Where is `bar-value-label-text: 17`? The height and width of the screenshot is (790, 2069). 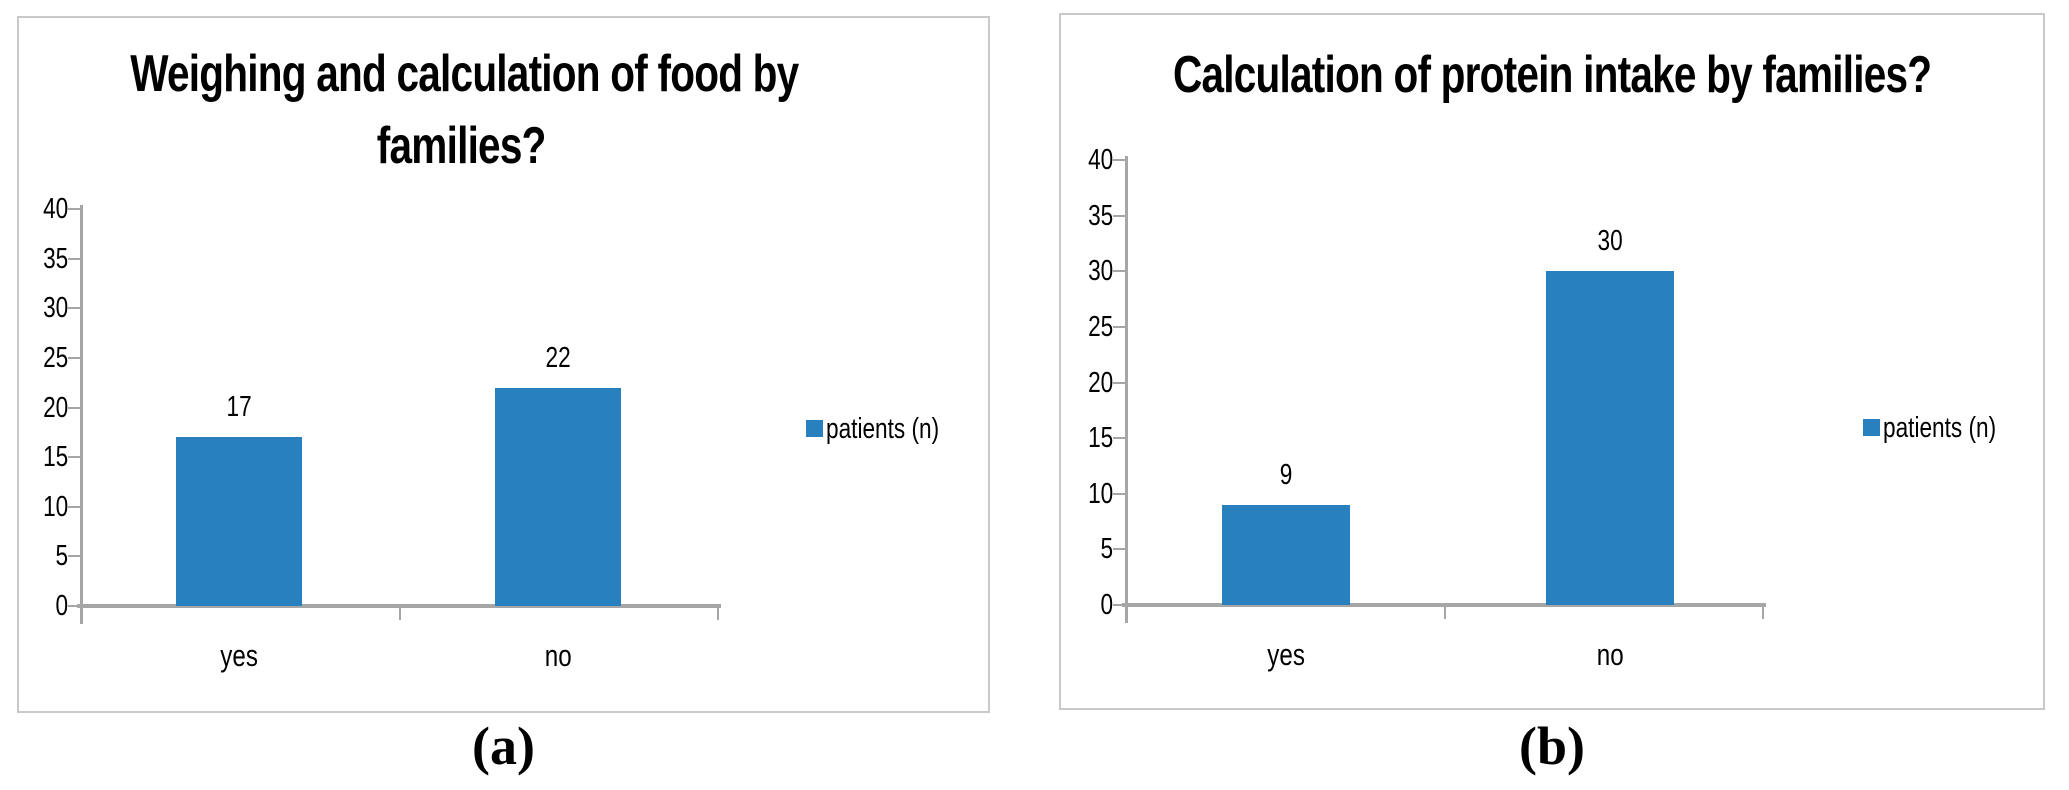
bar-value-label-text: 17 is located at coordinates (239, 407).